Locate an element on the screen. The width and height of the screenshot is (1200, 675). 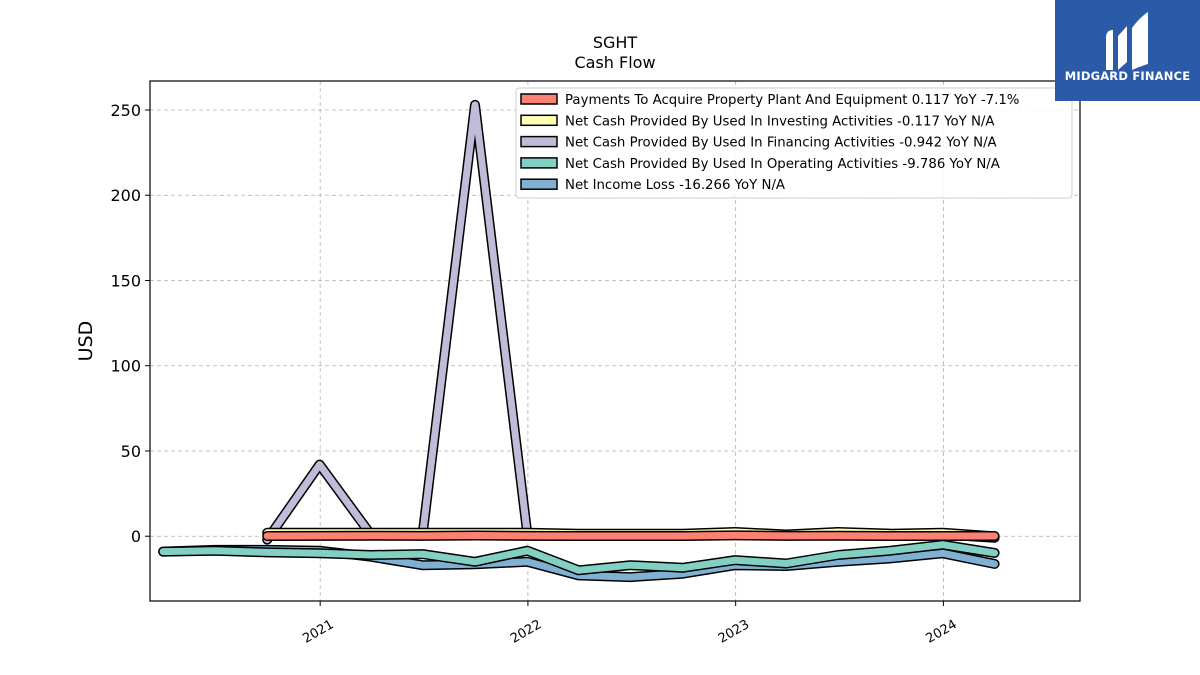
brand-logo: MIDGARD FINANCE is located at coordinates (1127, 50).